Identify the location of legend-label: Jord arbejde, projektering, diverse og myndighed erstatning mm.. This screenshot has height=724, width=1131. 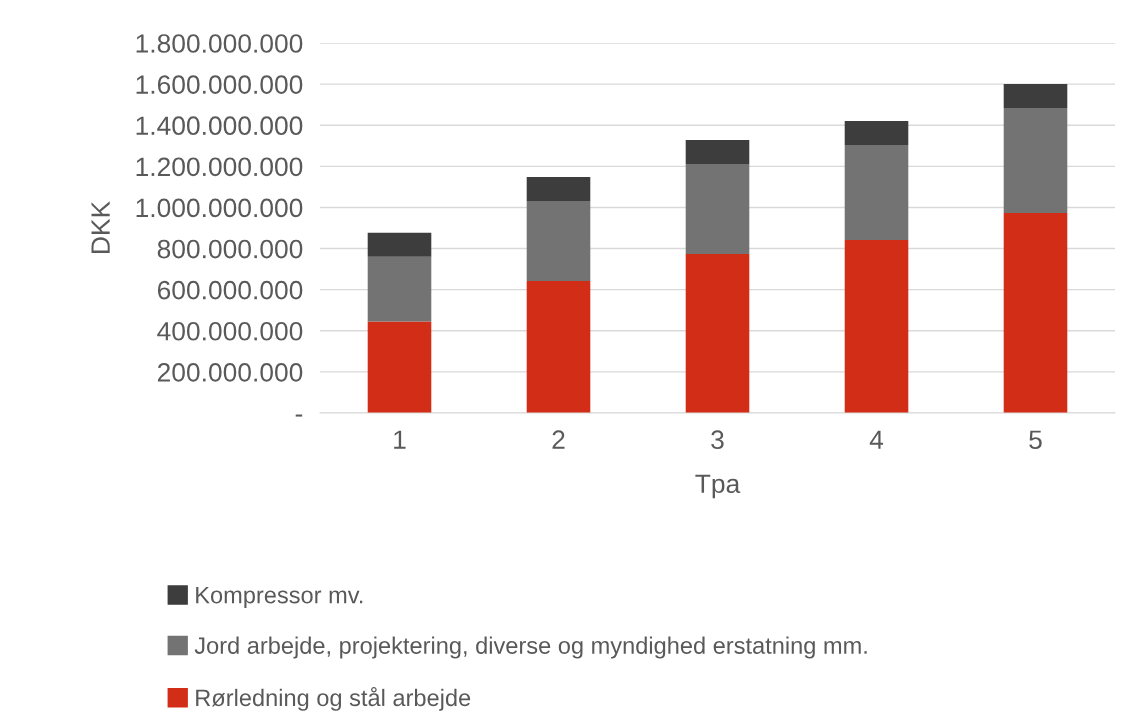
(530, 647).